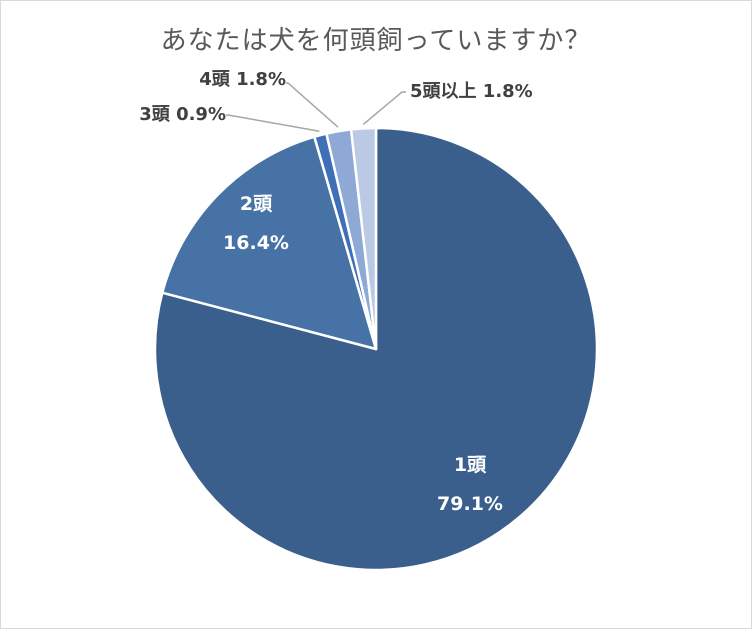  Describe the element at coordinates (376, 41) in the screenshot. I see `chart-title: あなたは犬を何頭飼っていますか？` at that location.